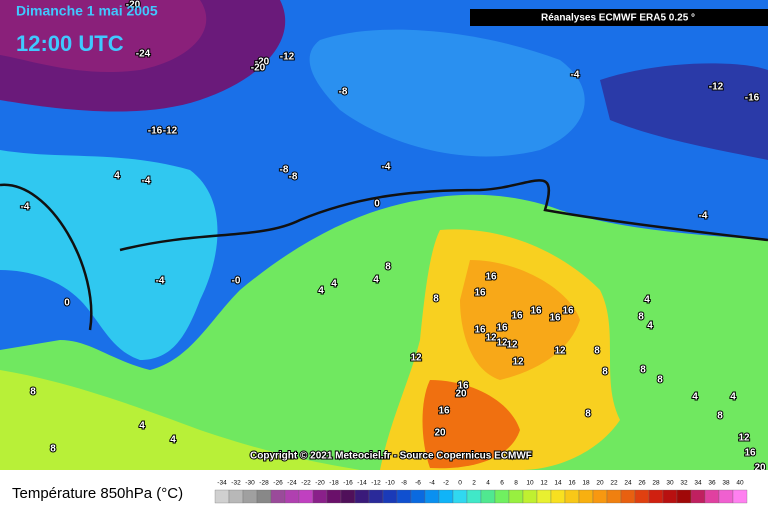 The width and height of the screenshot is (768, 517). Describe the element at coordinates (502, 483) in the screenshot. I see `colorbar-label: 6` at that location.